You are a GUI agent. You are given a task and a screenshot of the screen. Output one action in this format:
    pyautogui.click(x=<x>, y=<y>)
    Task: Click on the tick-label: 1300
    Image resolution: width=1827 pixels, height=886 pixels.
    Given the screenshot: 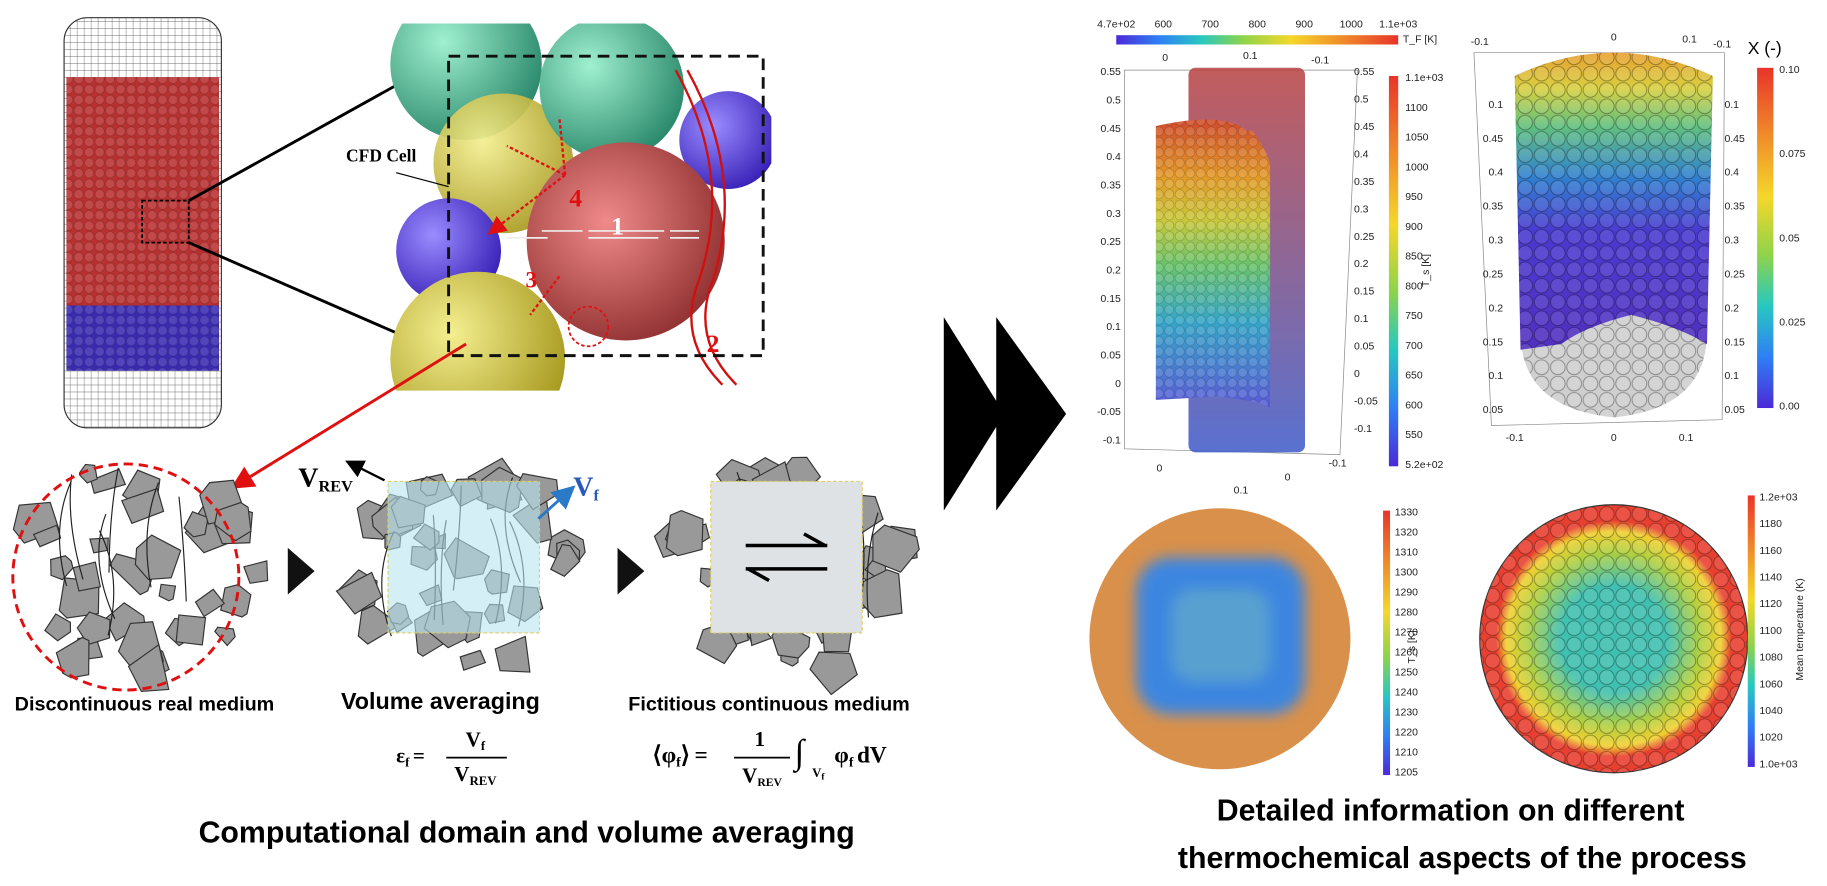 What is the action you would take?
    pyautogui.click(x=1406, y=573)
    